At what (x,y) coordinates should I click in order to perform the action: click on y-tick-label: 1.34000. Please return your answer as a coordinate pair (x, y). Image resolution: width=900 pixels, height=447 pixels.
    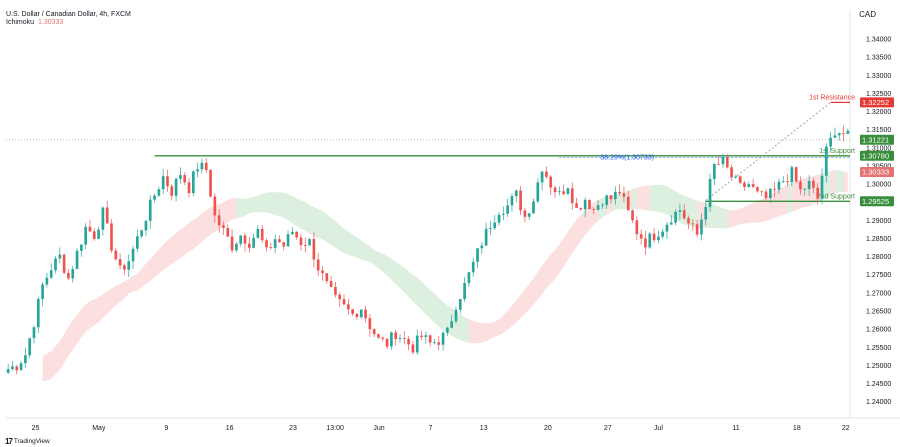
    Looking at the image, I should click on (878, 40).